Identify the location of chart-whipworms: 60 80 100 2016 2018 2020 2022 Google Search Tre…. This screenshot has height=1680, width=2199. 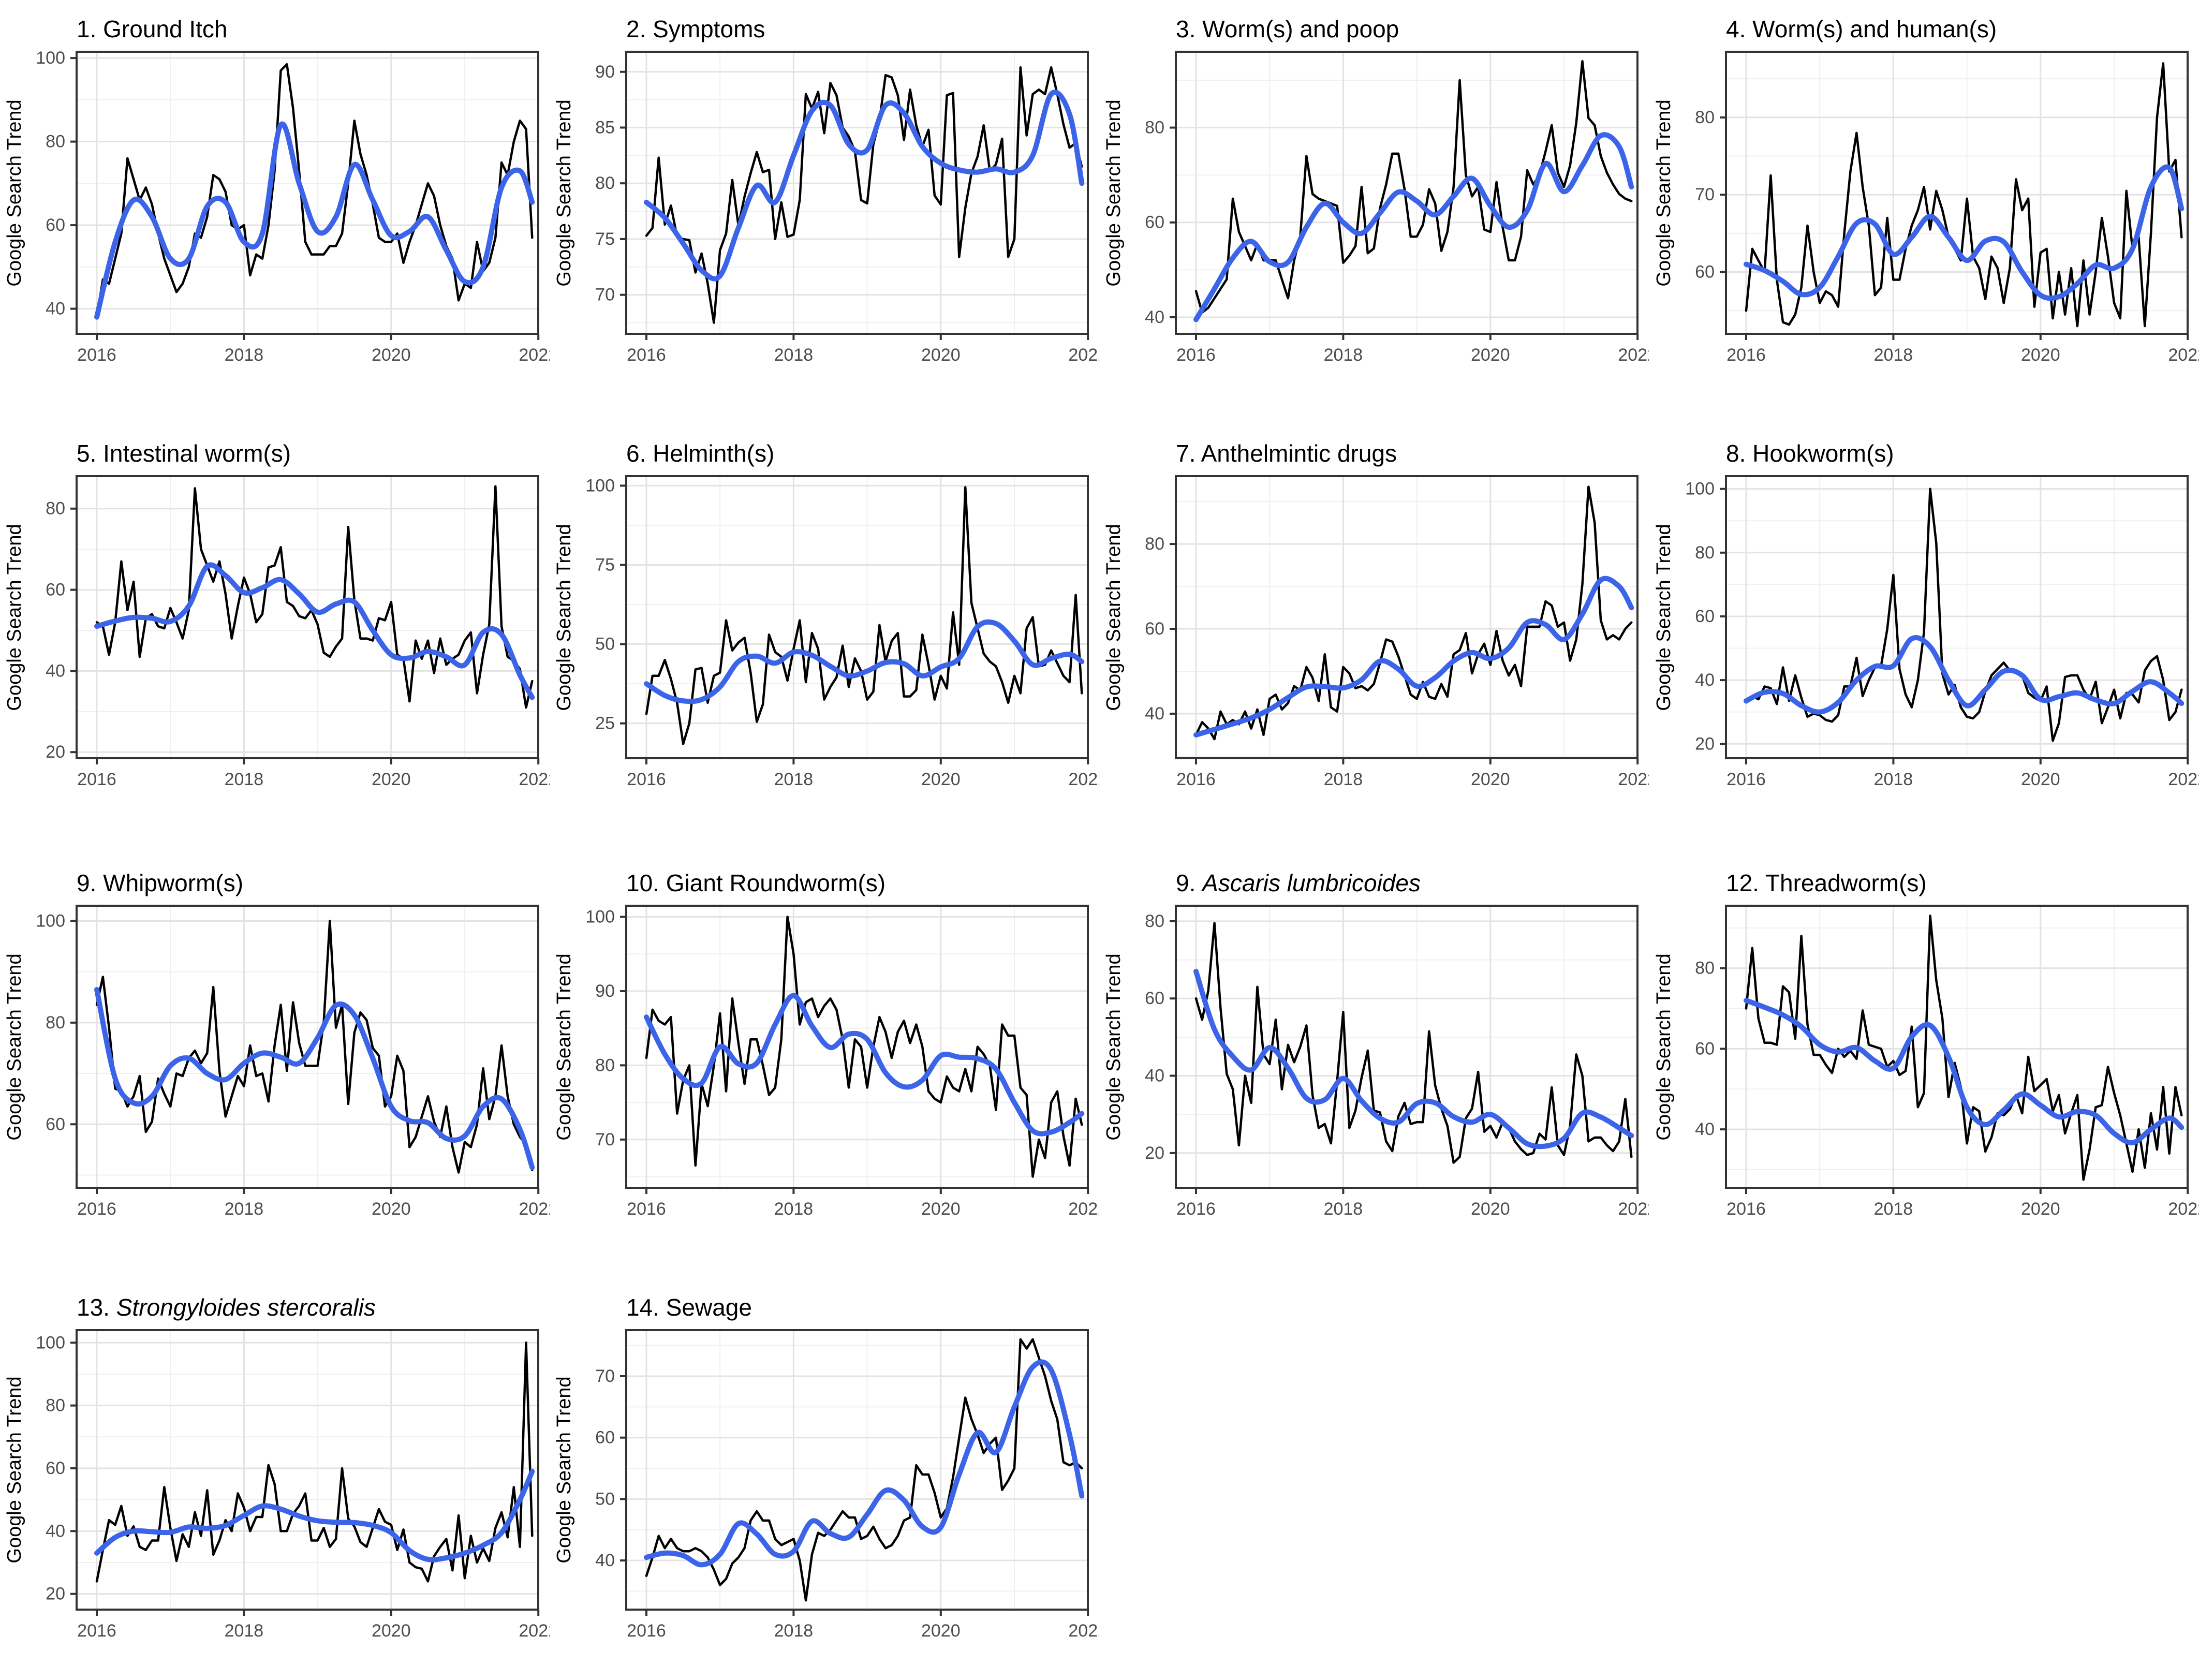
(277, 1044).